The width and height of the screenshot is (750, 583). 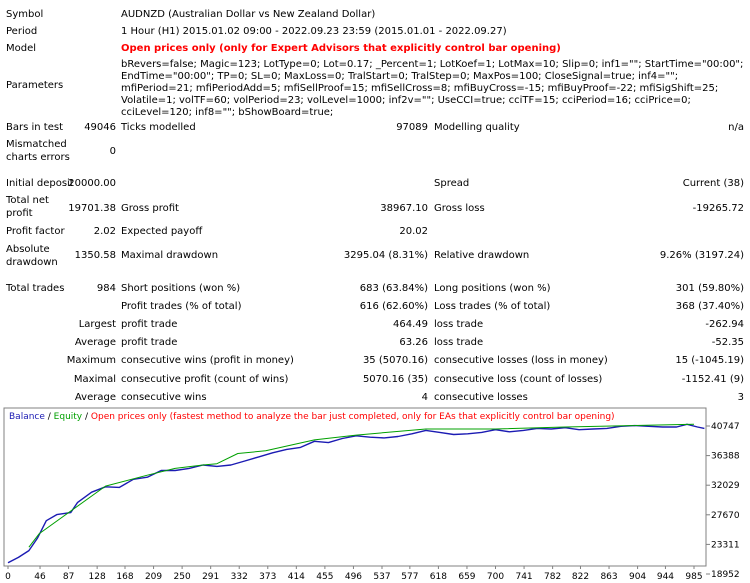 What do you see at coordinates (713, 183) in the screenshot?
I see `spread-value: Current (38)` at bounding box center [713, 183].